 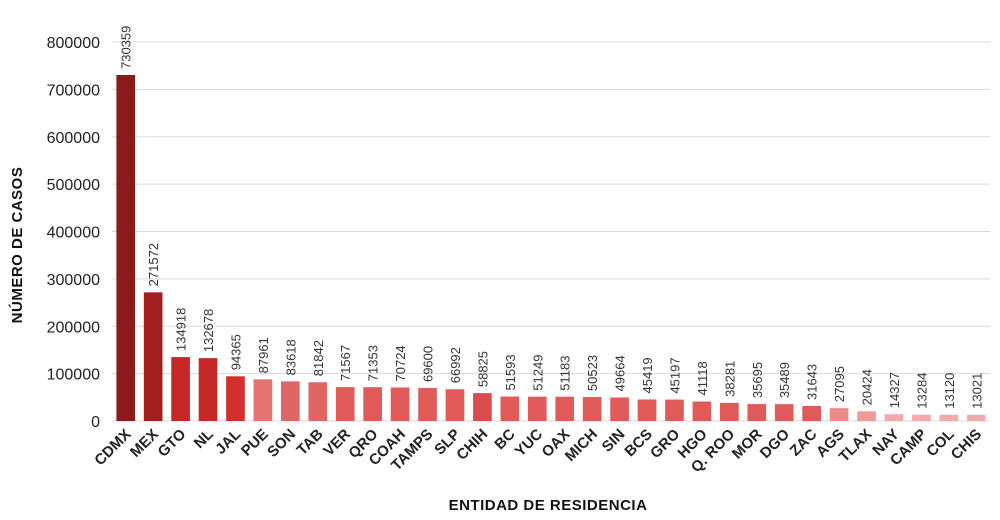 I want to click on data-label: 35489, so click(x=784, y=380).